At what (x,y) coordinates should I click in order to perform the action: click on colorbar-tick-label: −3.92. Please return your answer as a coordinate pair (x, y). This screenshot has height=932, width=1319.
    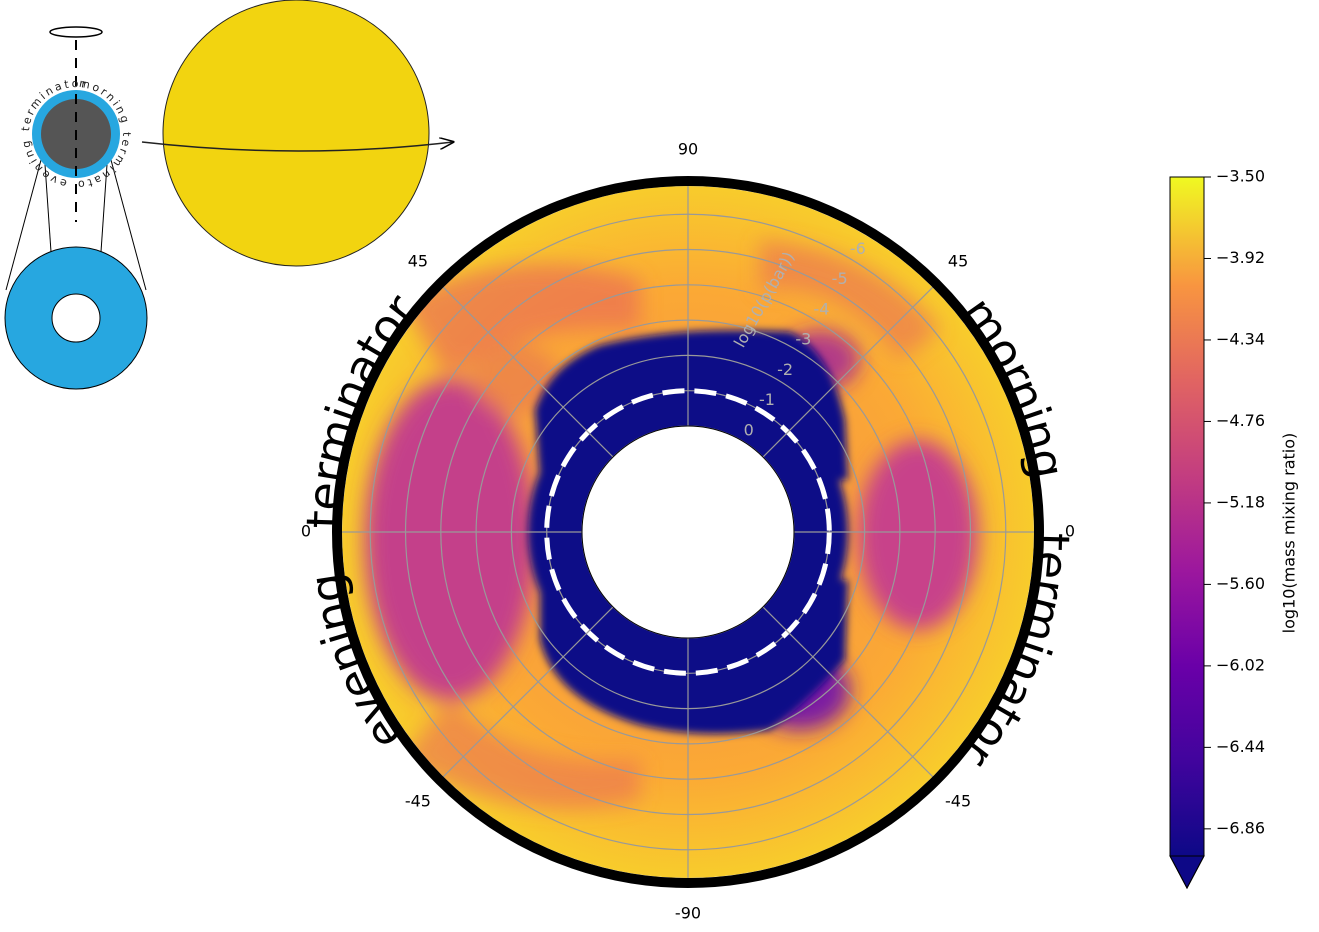
    Looking at the image, I should click on (1240, 257).